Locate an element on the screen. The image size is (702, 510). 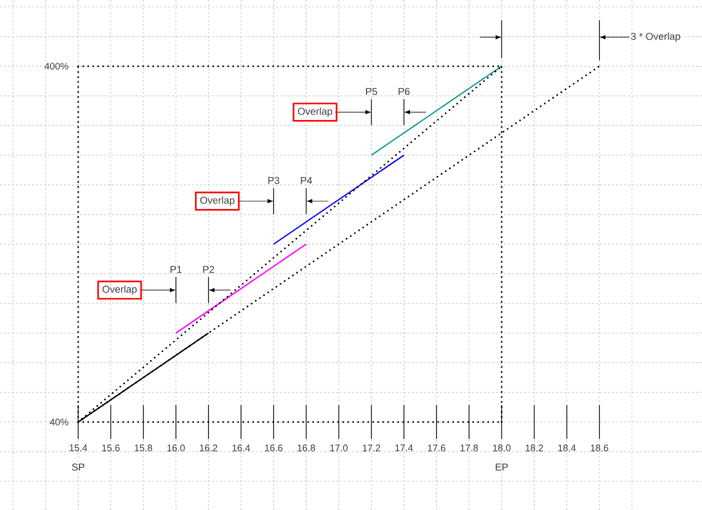
annotation: P5 is located at coordinates (372, 91).